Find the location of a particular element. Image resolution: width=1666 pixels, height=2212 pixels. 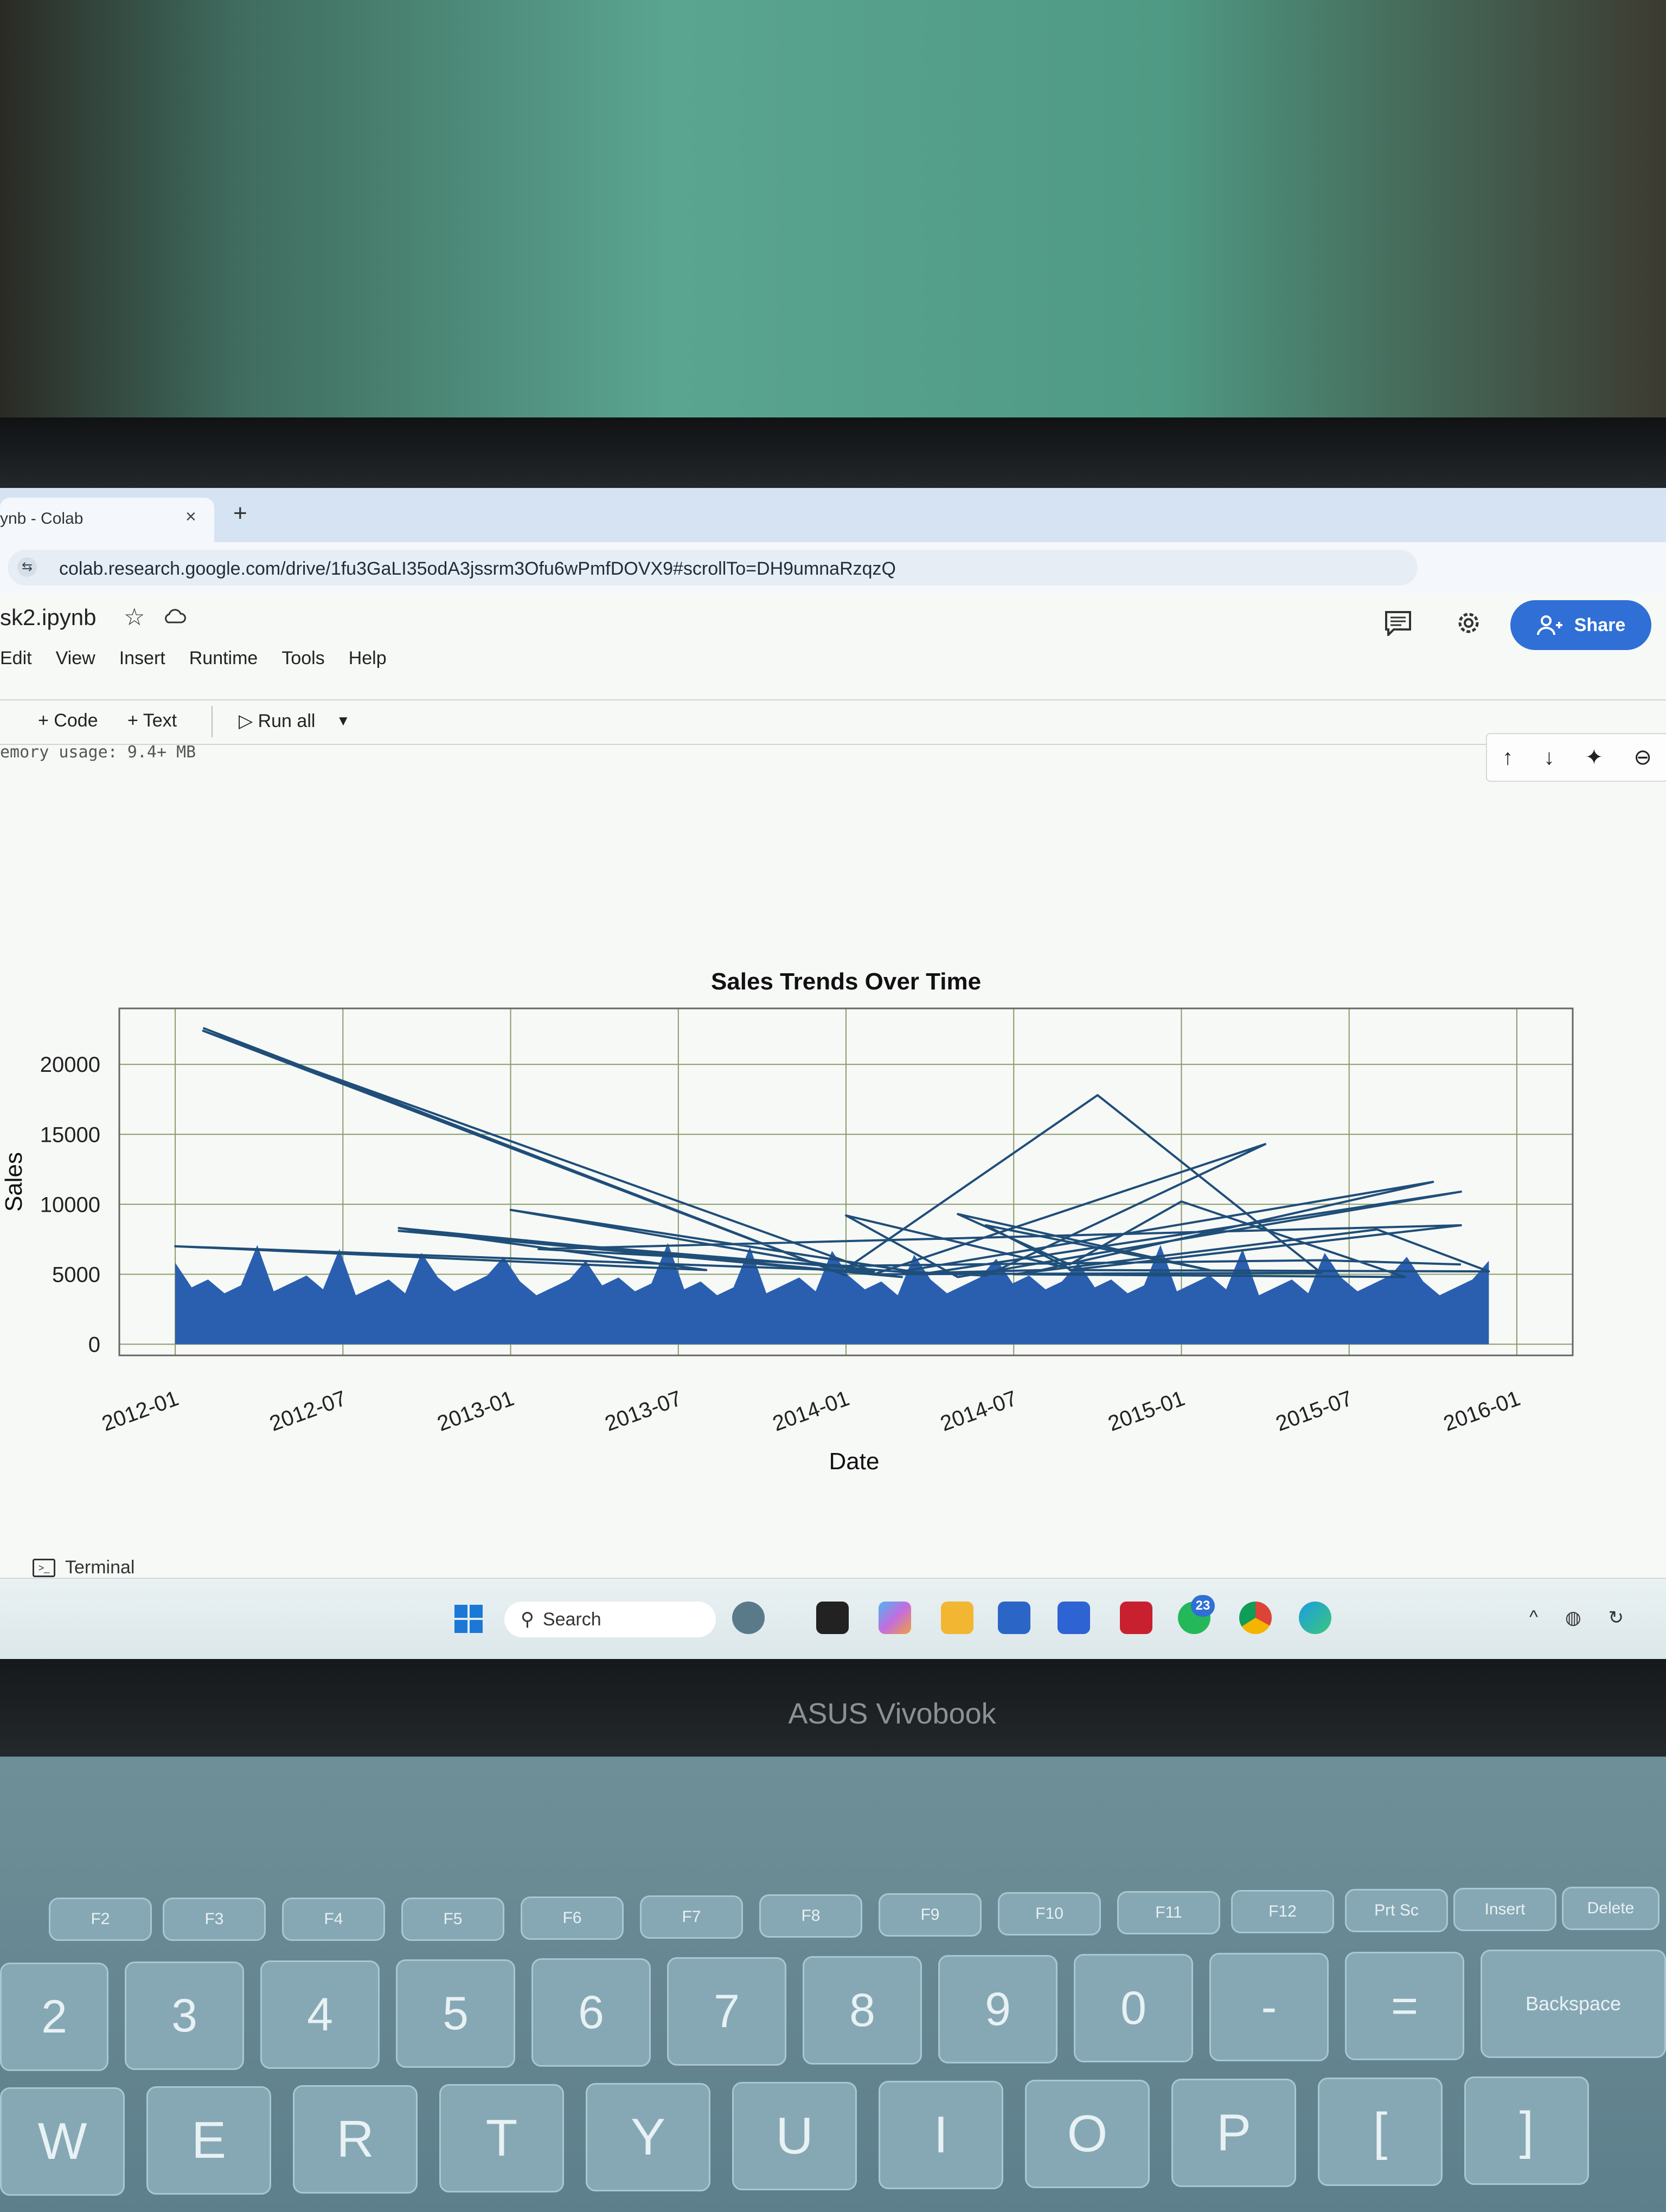

search-icon: ⚲ is located at coordinates (527, 1619).